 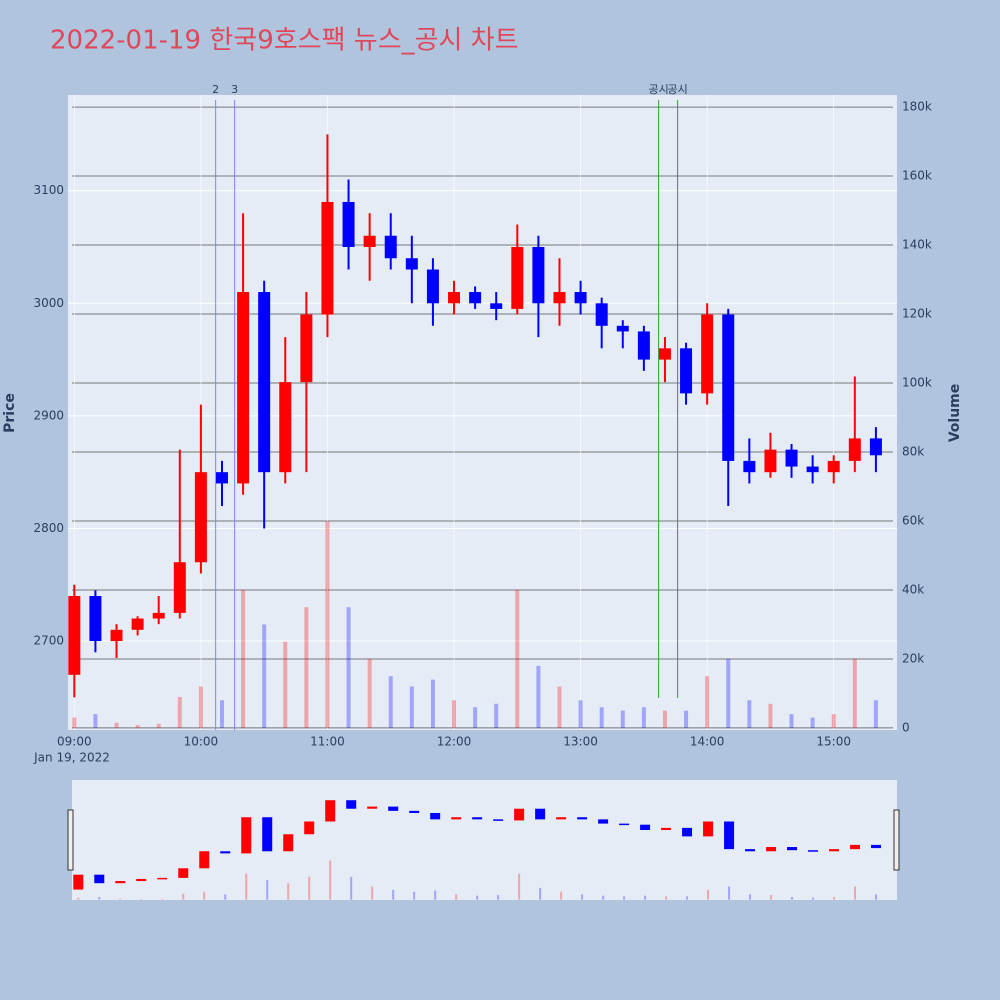 What do you see at coordinates (707, 742) in the screenshot?
I see `x-tick-label: 14:00` at bounding box center [707, 742].